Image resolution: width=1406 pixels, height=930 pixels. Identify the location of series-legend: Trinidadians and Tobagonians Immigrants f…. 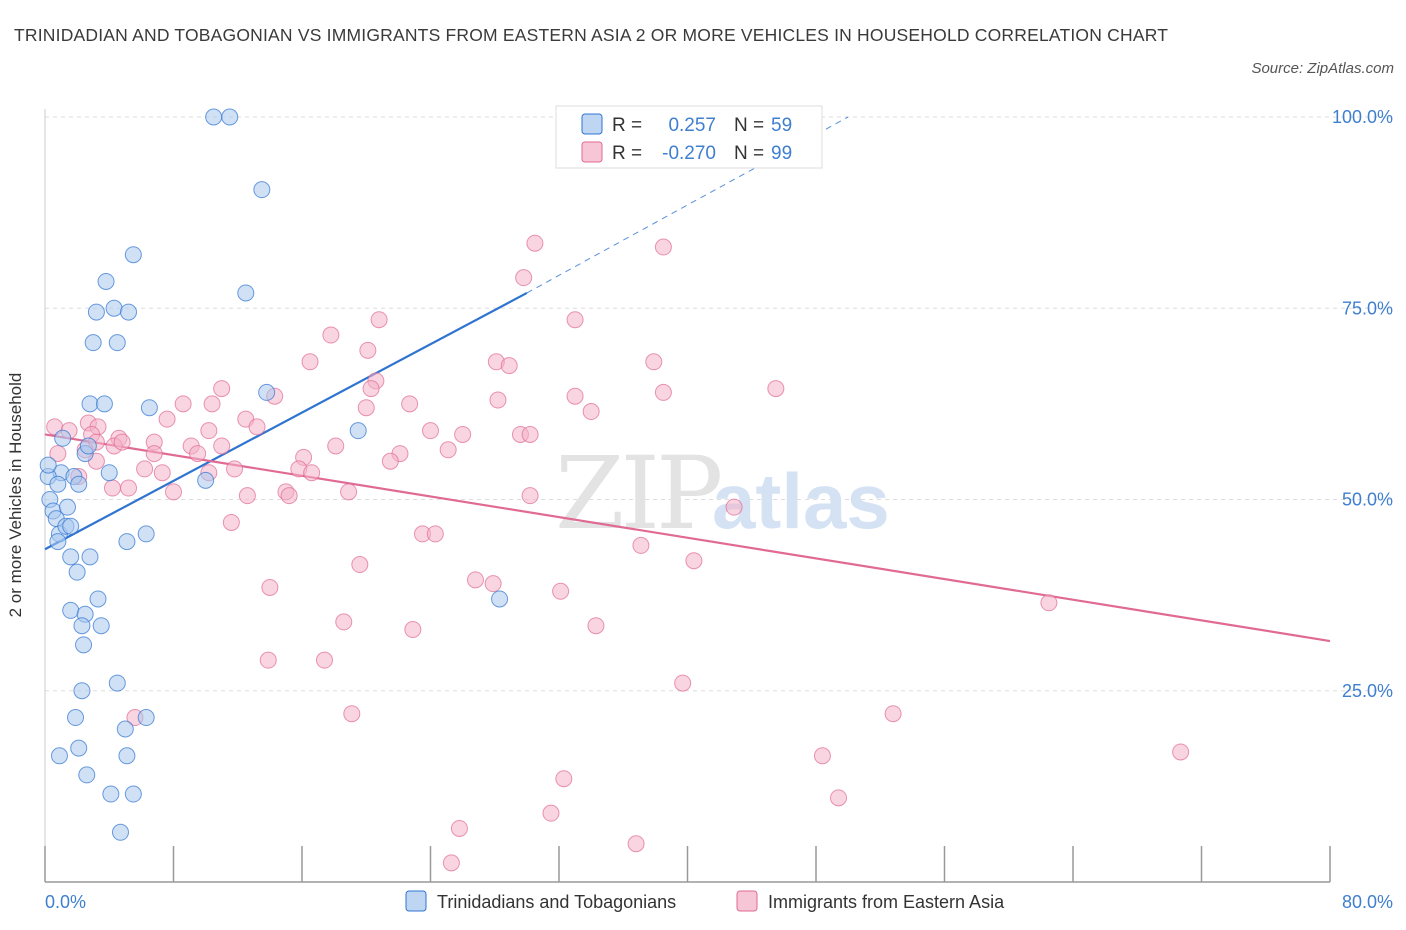
(705, 901).